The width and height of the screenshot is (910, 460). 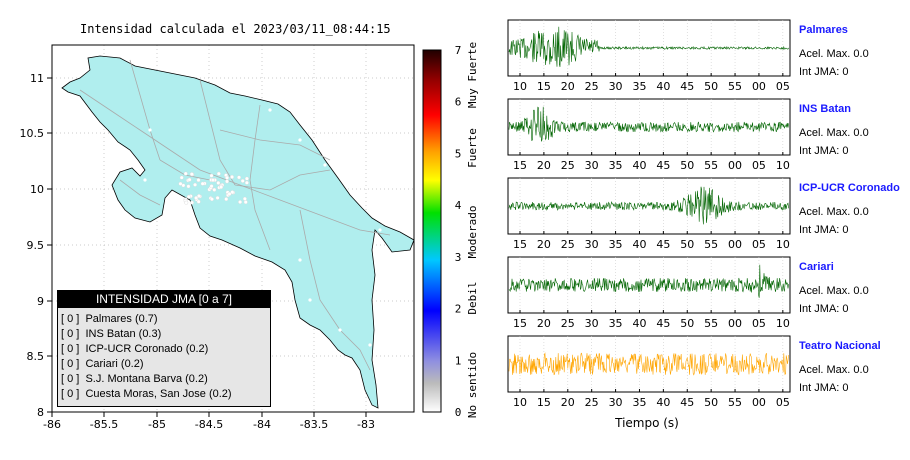 What do you see at coordinates (472, 385) in the screenshot?
I see `colorbar-level-label: No sentido` at bounding box center [472, 385].